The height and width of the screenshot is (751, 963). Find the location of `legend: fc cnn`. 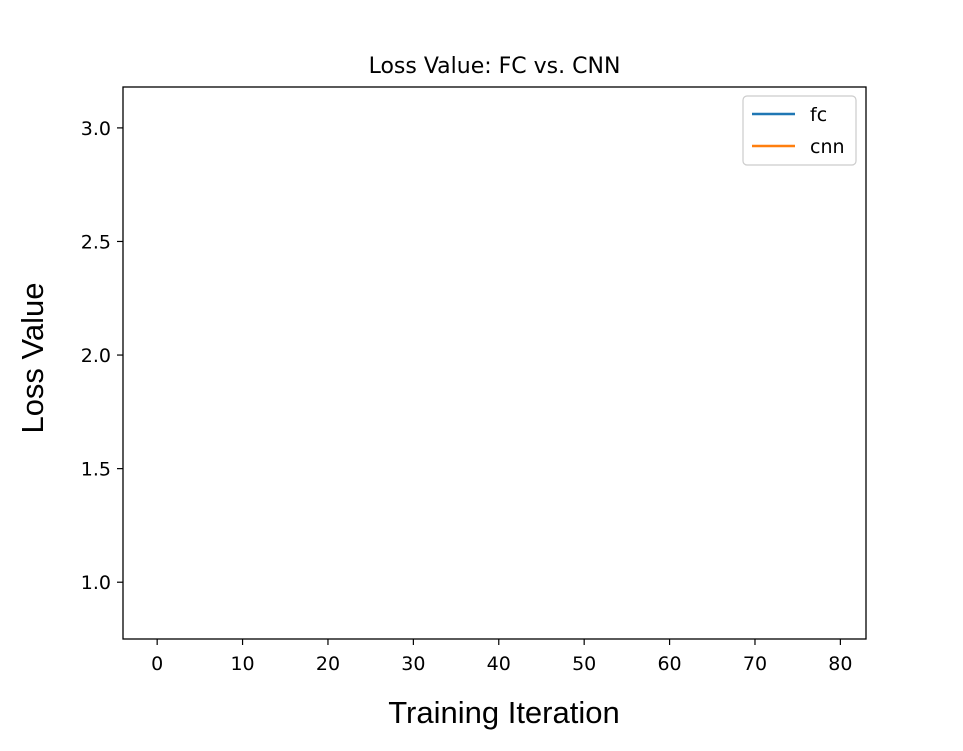

legend: fc cnn is located at coordinates (799, 130).